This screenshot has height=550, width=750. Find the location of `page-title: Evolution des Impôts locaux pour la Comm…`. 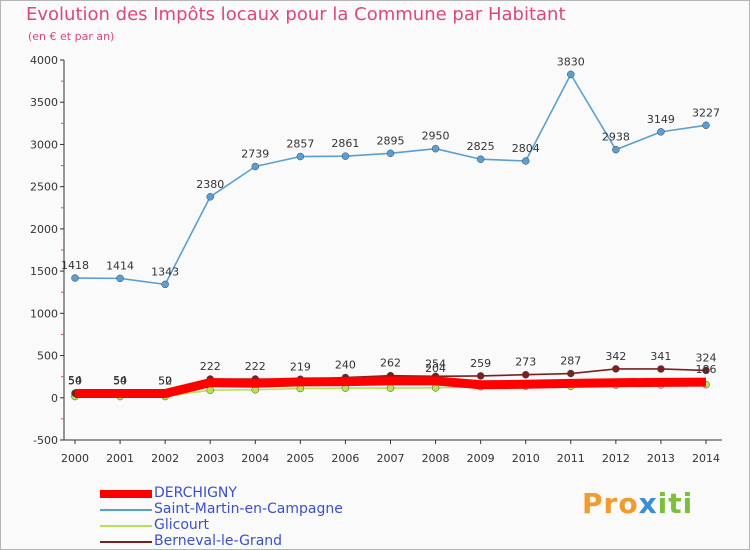

page-title: Evolution des Impôts locaux pour la Comm… is located at coordinates (296, 14).